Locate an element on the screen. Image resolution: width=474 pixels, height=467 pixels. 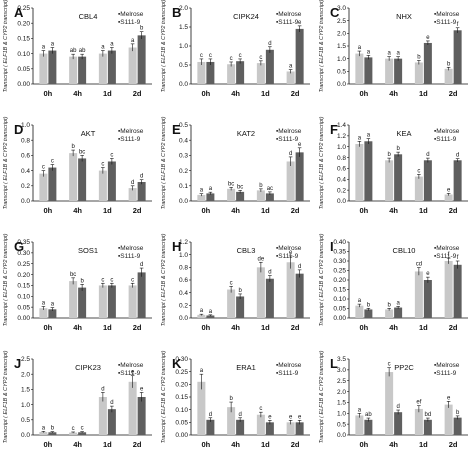
y-tick-label: 1.4 is located at coordinates (341, 125).